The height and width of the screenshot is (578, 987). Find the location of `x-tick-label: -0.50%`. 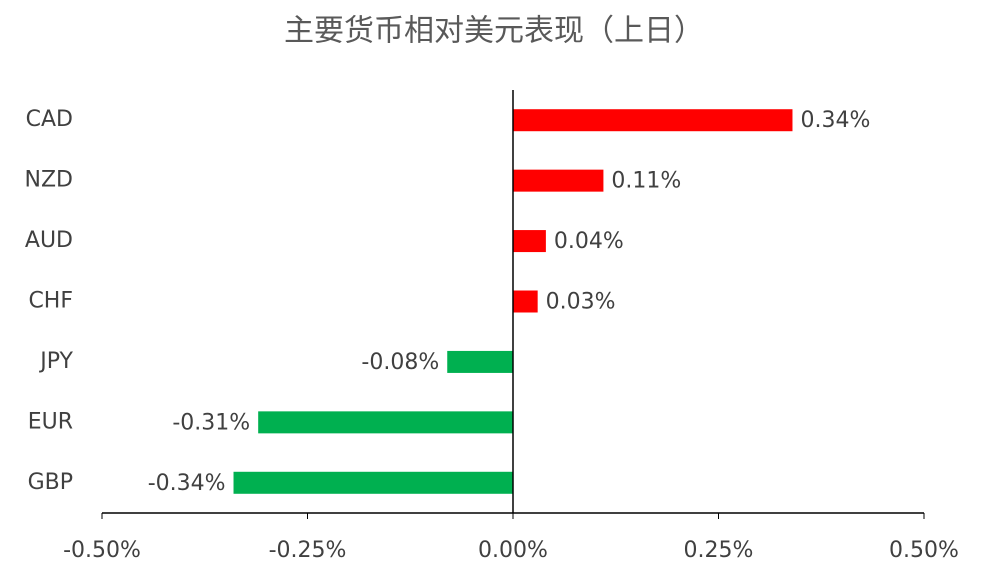

x-tick-label: -0.50% is located at coordinates (102, 550).